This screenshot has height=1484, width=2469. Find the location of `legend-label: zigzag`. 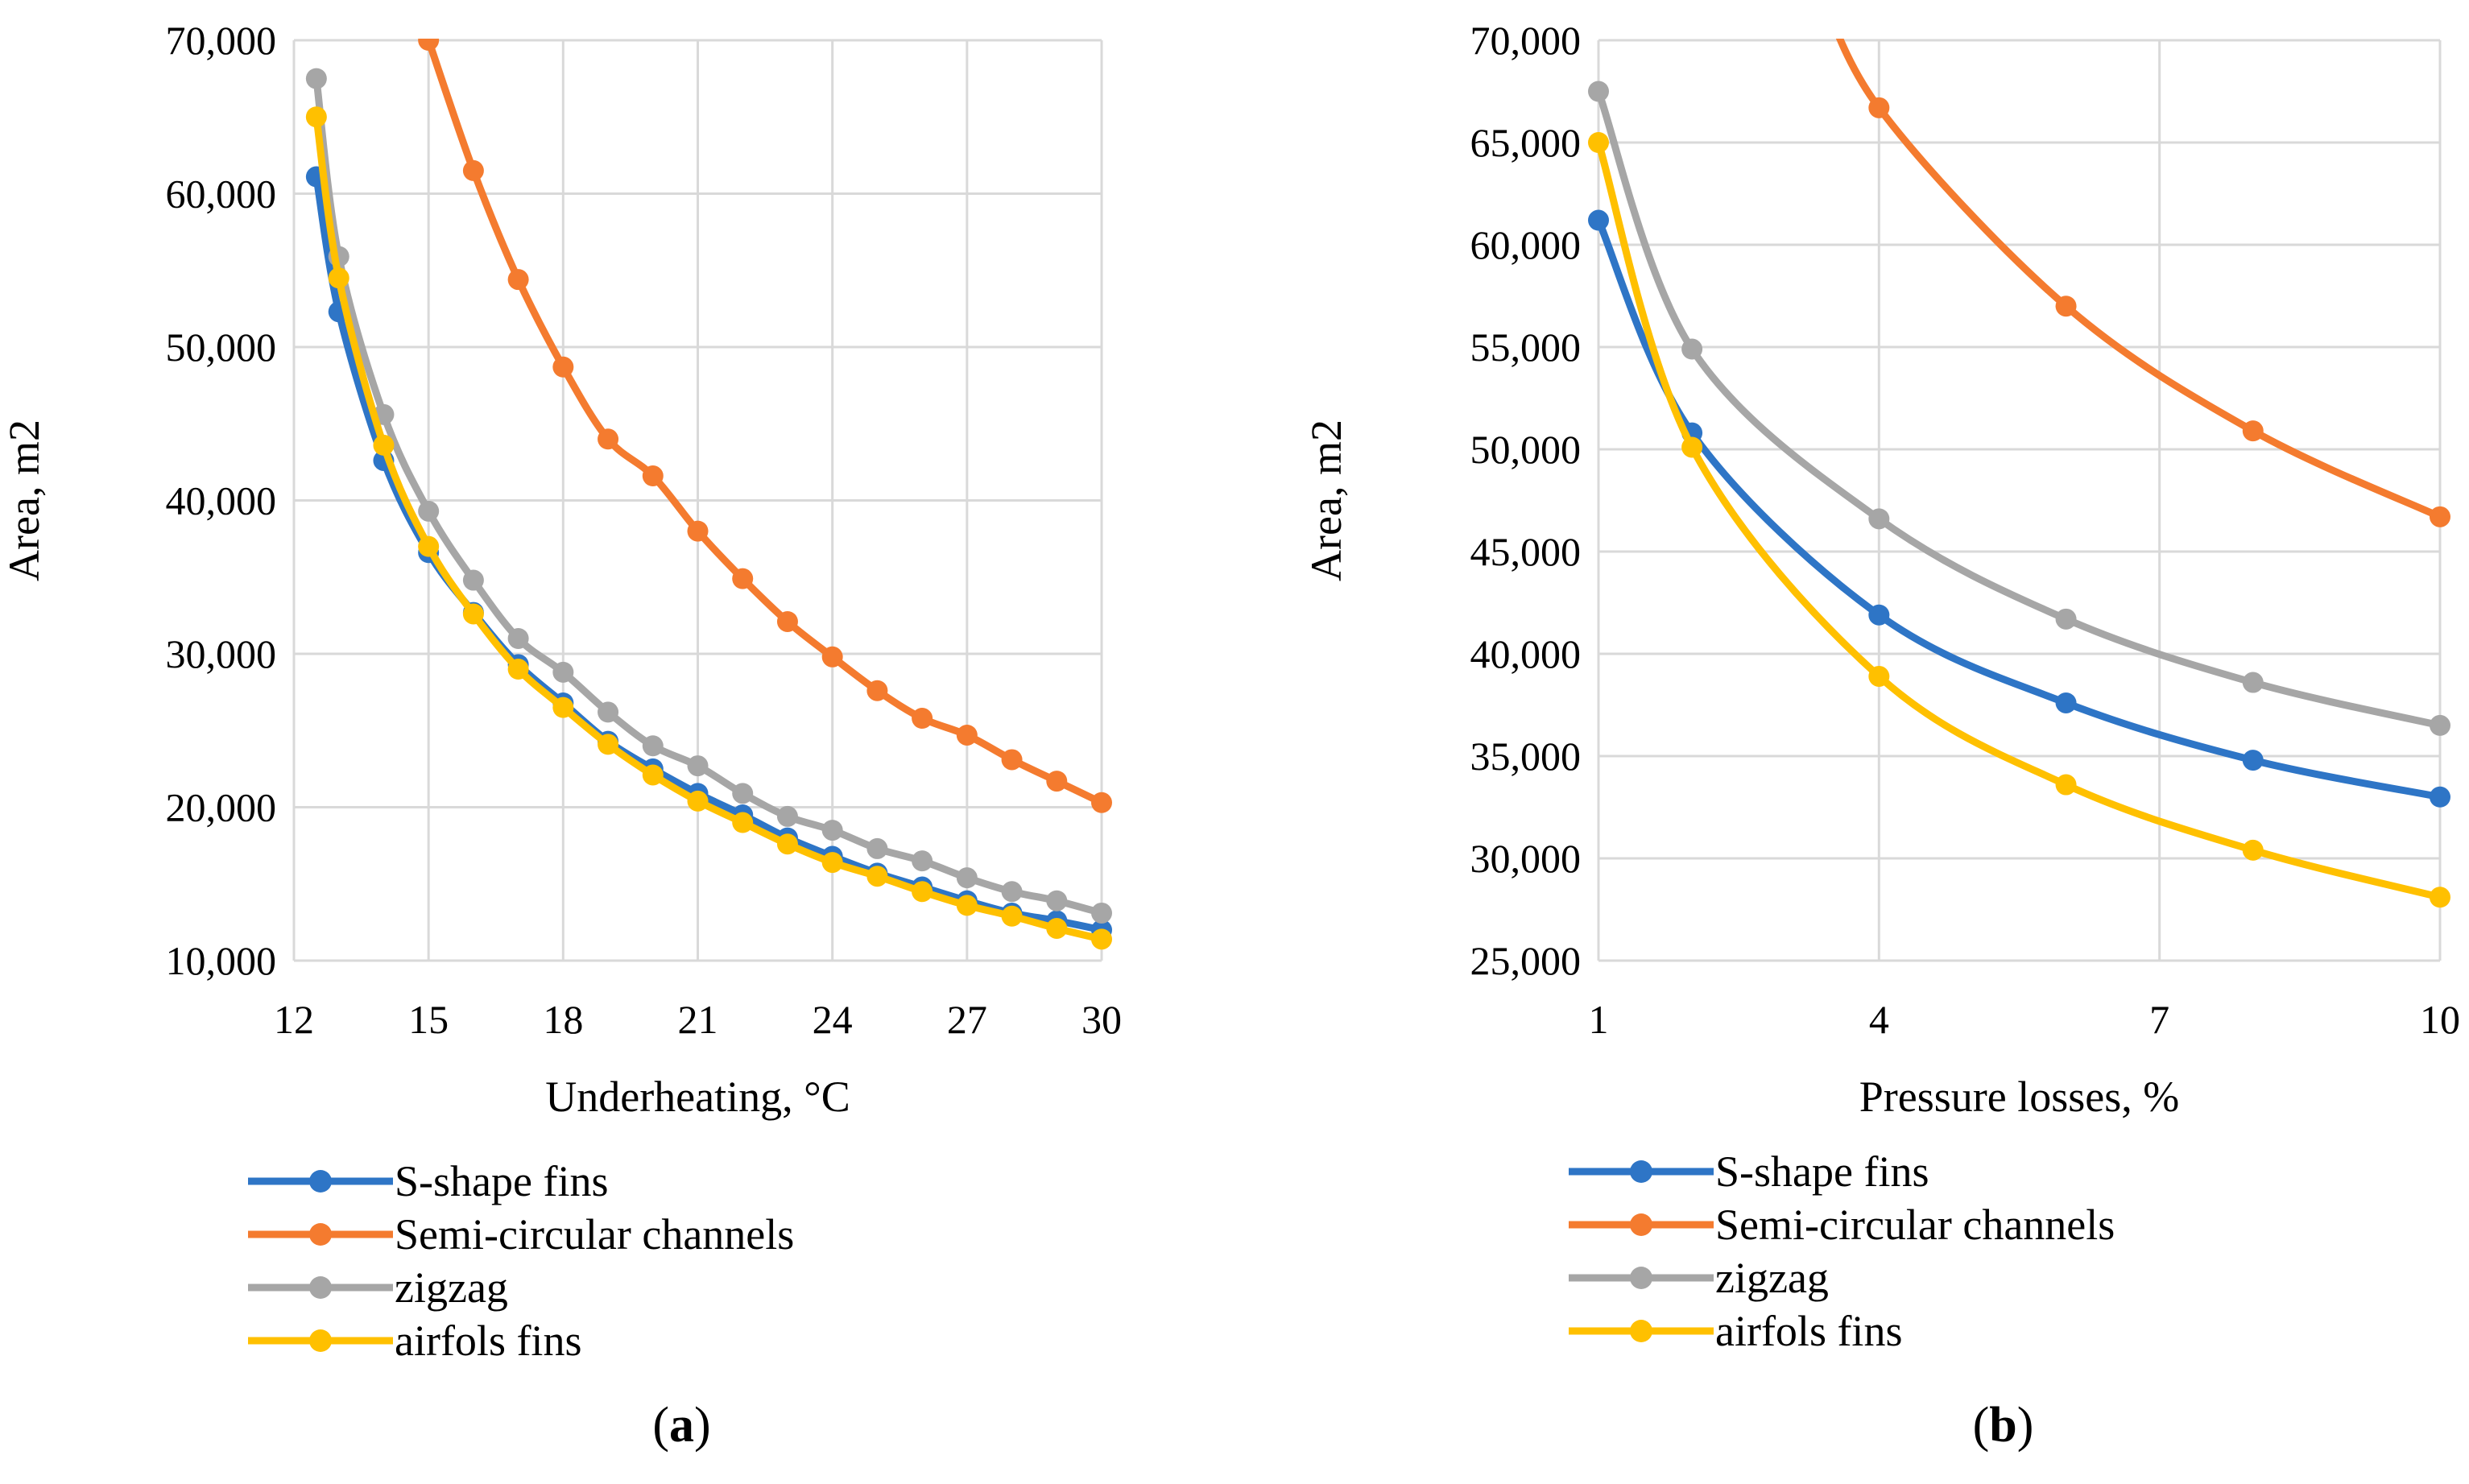

legend-label: zigzag is located at coordinates (451, 1287).